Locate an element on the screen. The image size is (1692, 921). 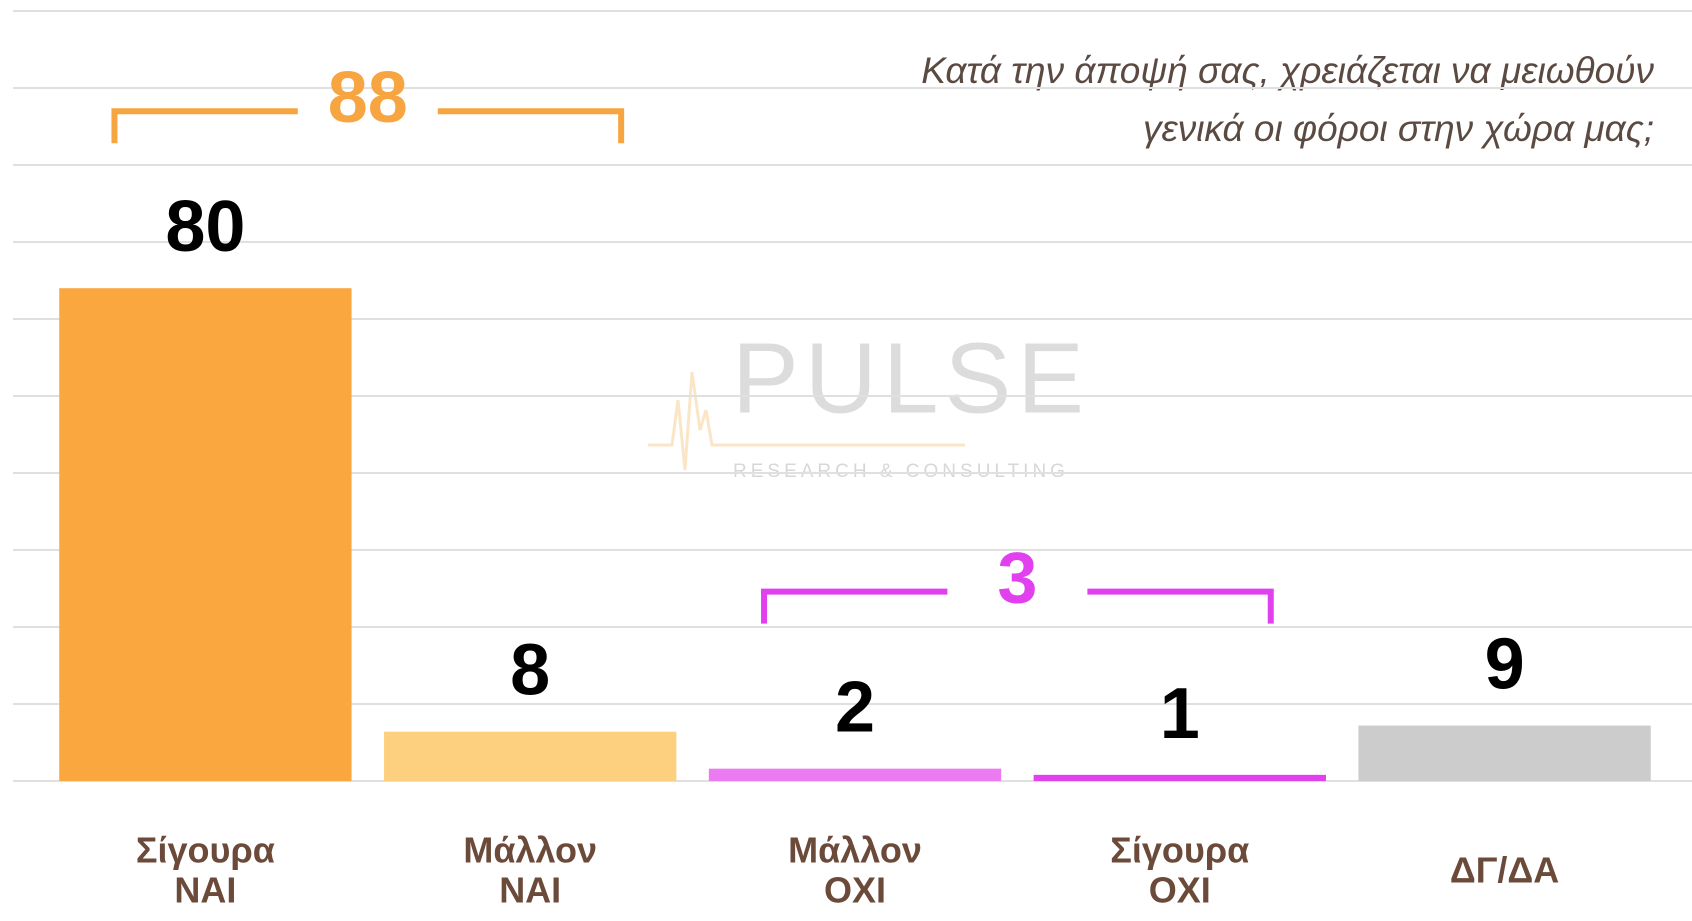
watermark-title: PULSE is located at coordinates (911, 378).